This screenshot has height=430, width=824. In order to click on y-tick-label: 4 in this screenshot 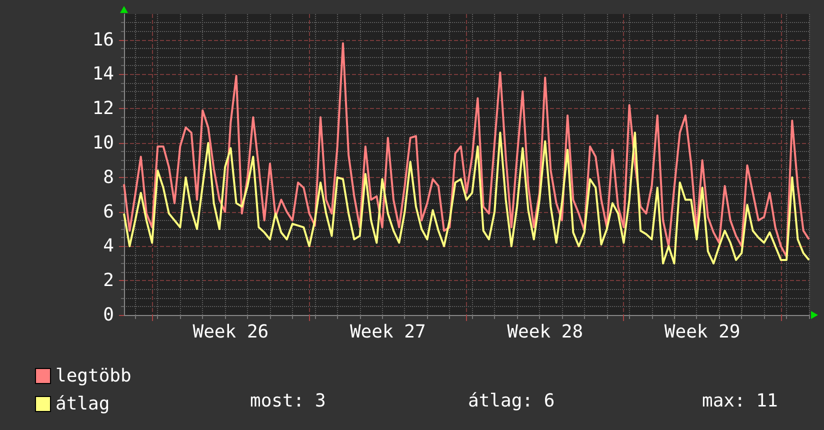, I will do `click(108, 246)`.